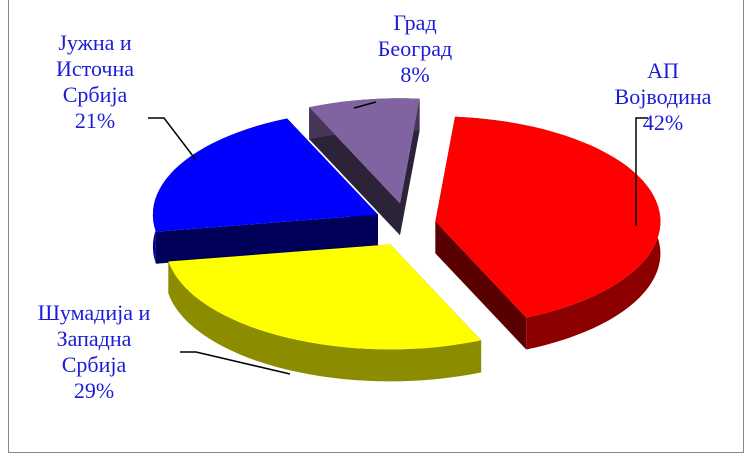 Image resolution: width=752 pixels, height=458 pixels. I want to click on slice-label: АП Војводина 42%, so click(663, 97).